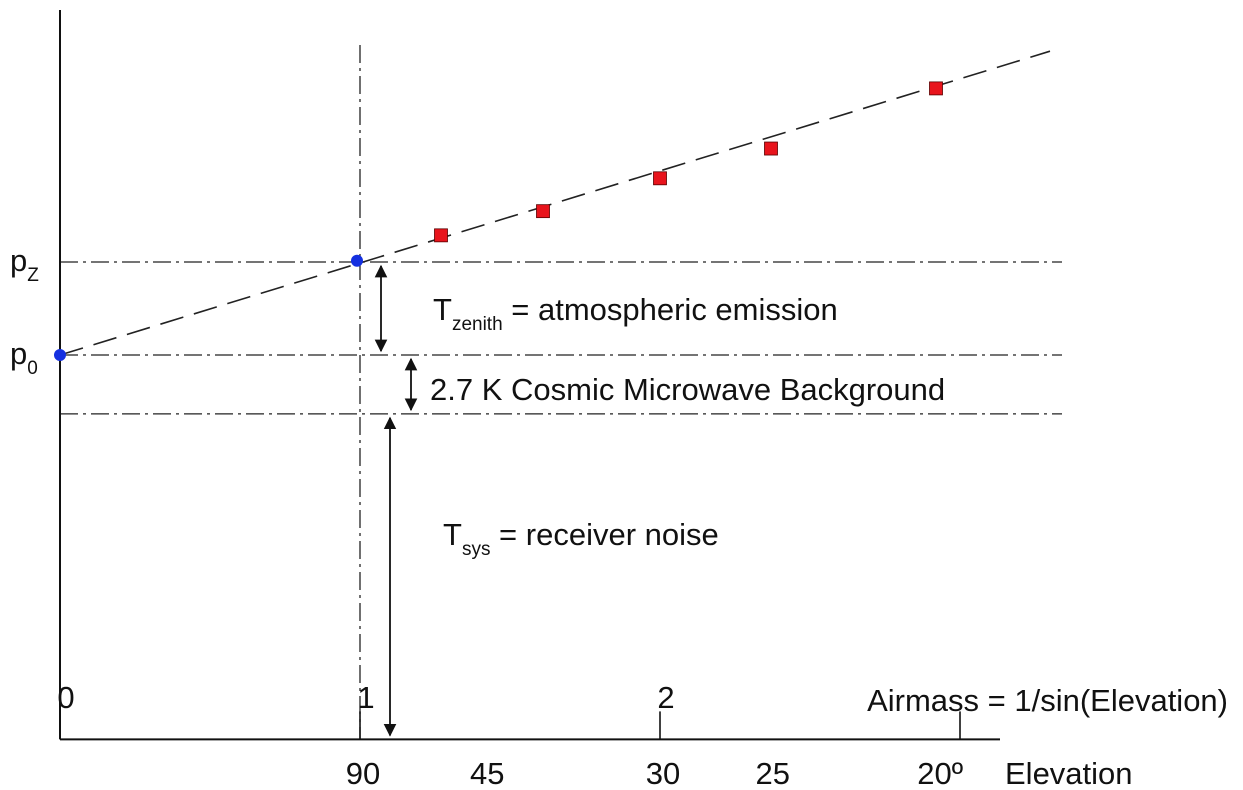 This screenshot has width=1243, height=790. What do you see at coordinates (940, 773) in the screenshot?
I see `elevation-tick-label-4: 20º` at bounding box center [940, 773].